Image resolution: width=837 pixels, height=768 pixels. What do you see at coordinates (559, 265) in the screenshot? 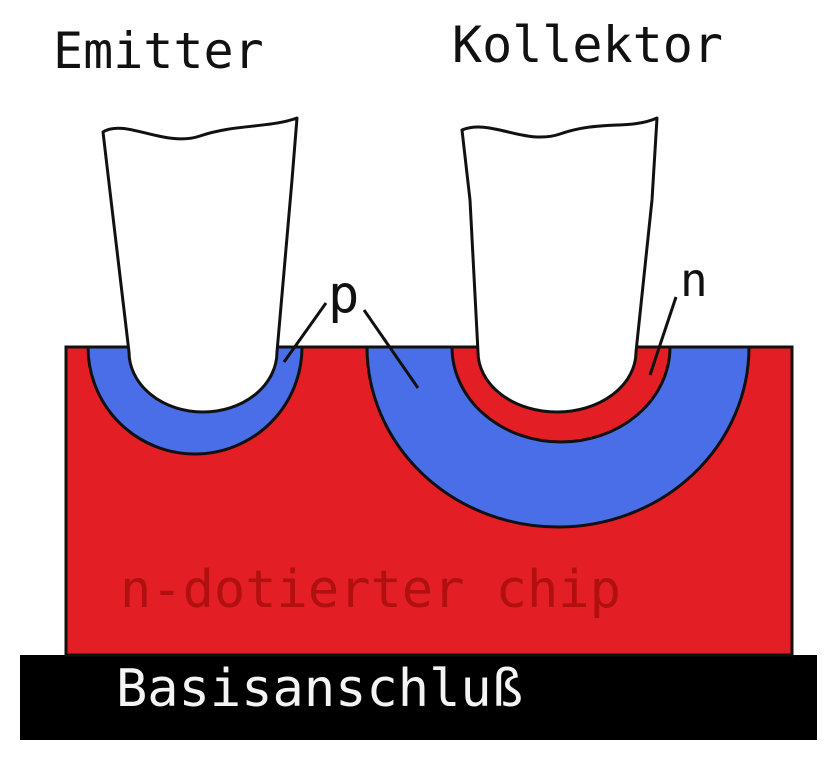
I see `collector-wire` at bounding box center [559, 265].